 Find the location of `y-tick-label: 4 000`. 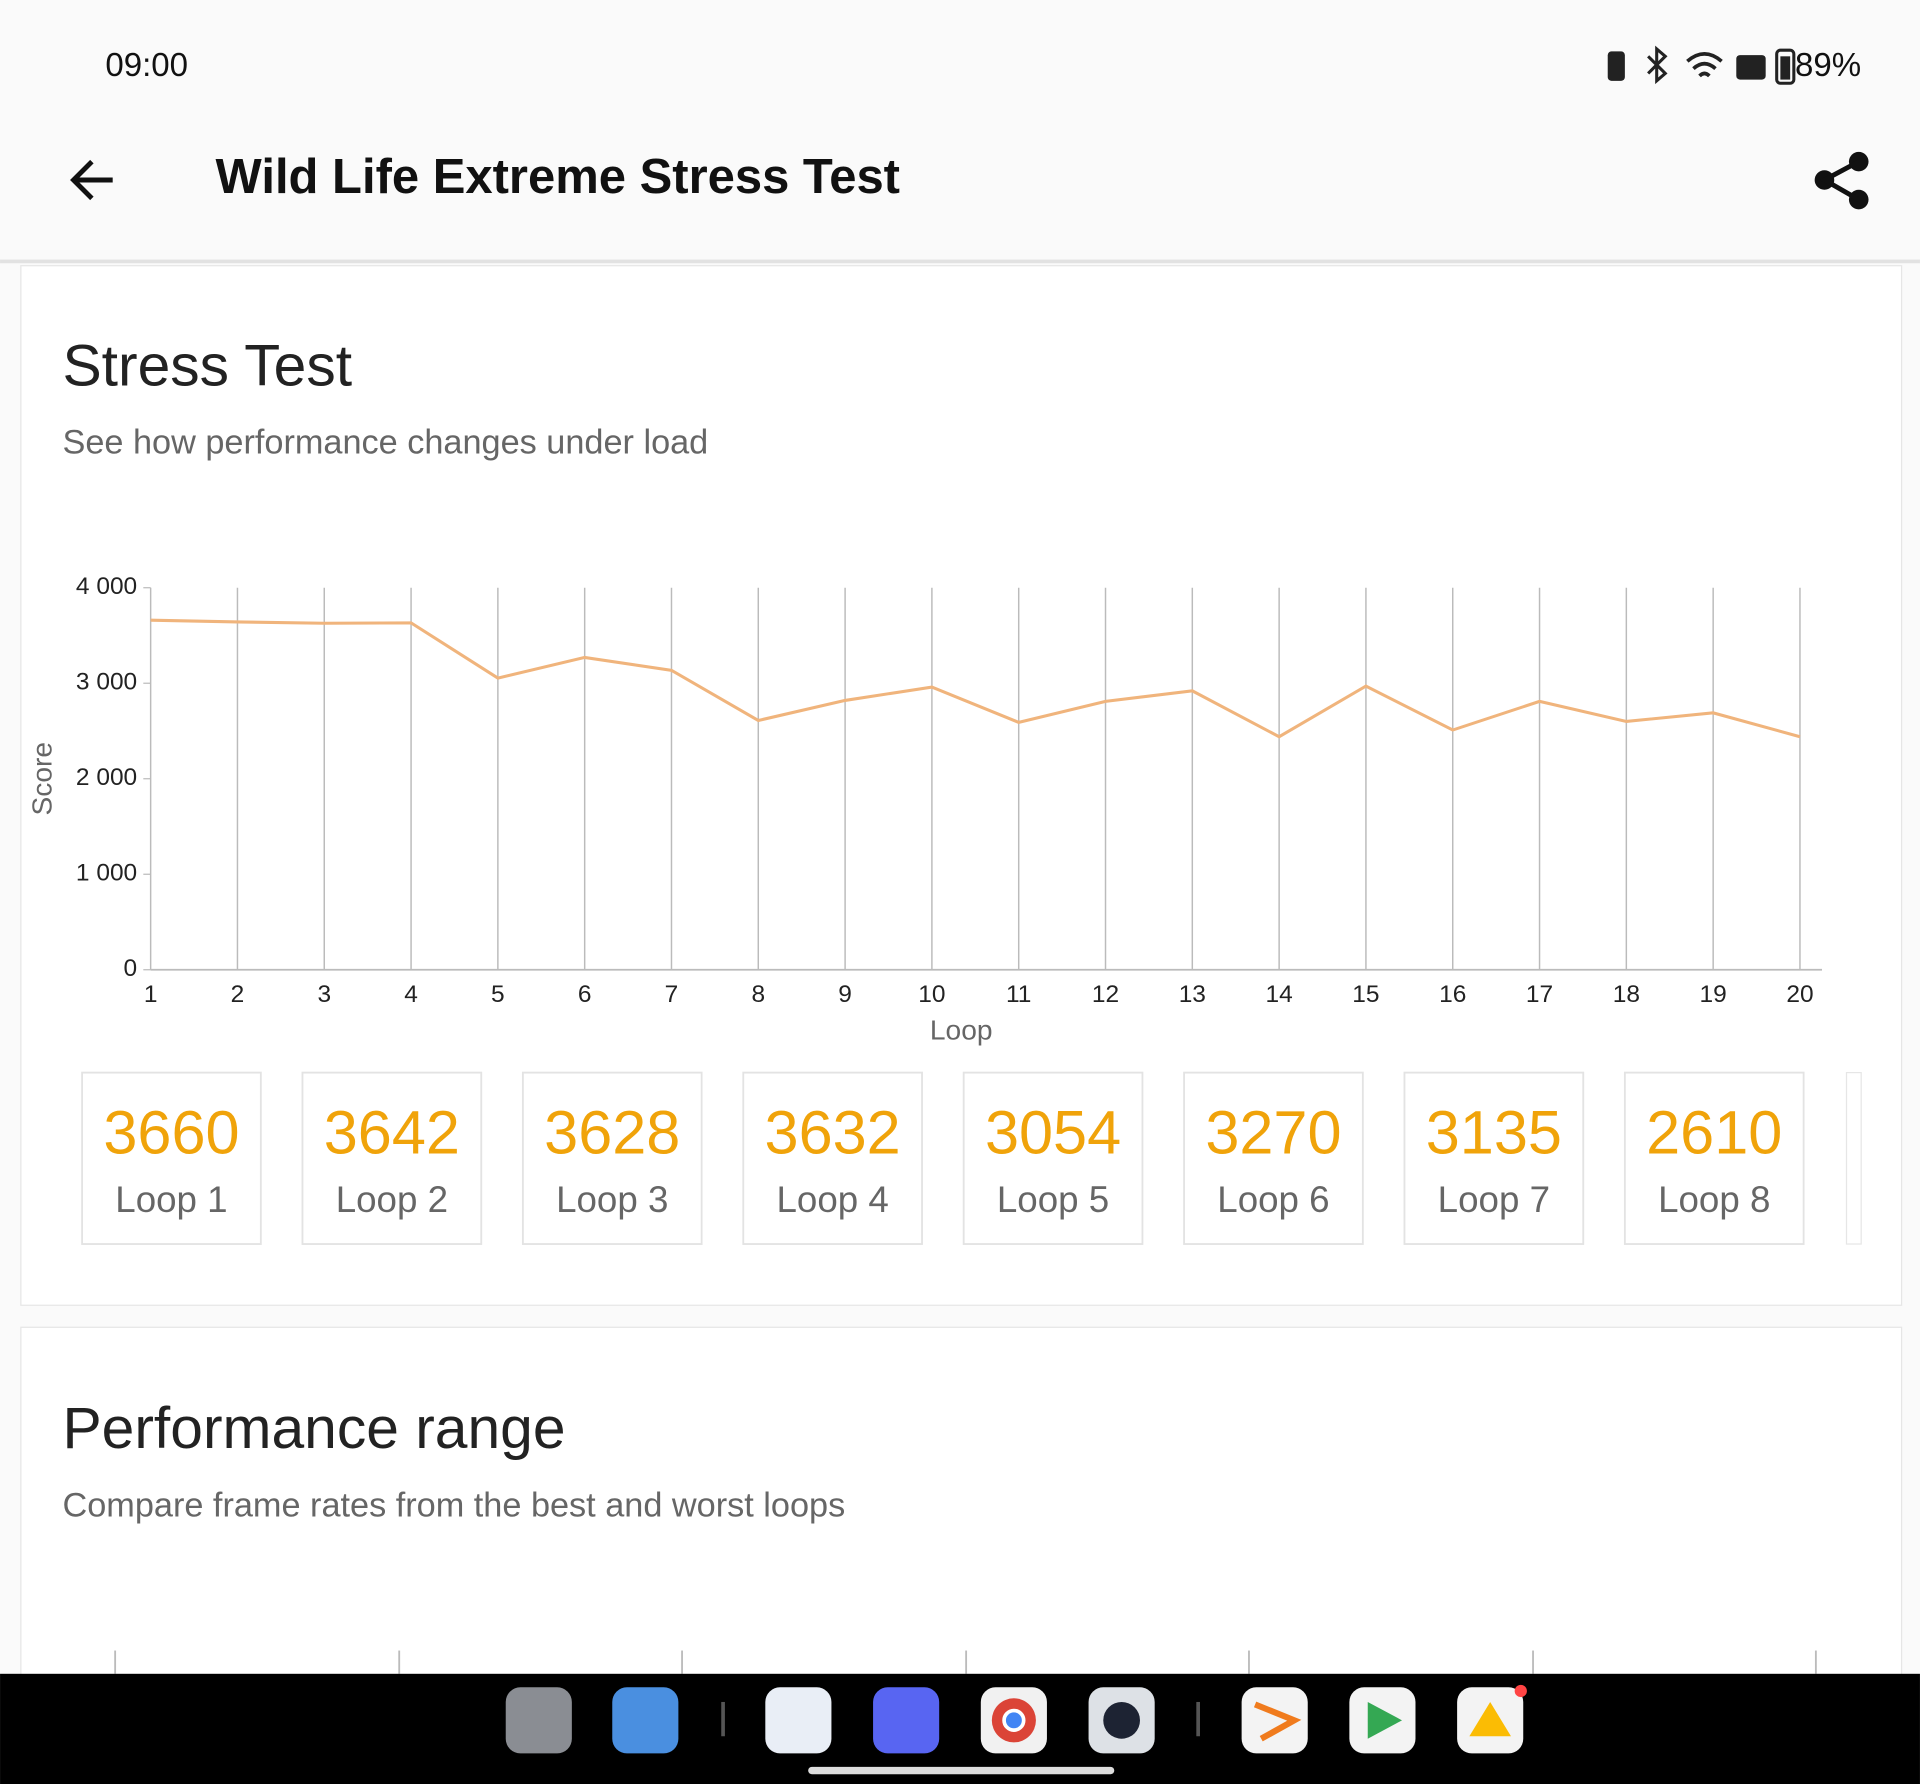

y-tick-label: 4 000 is located at coordinates (106, 586).